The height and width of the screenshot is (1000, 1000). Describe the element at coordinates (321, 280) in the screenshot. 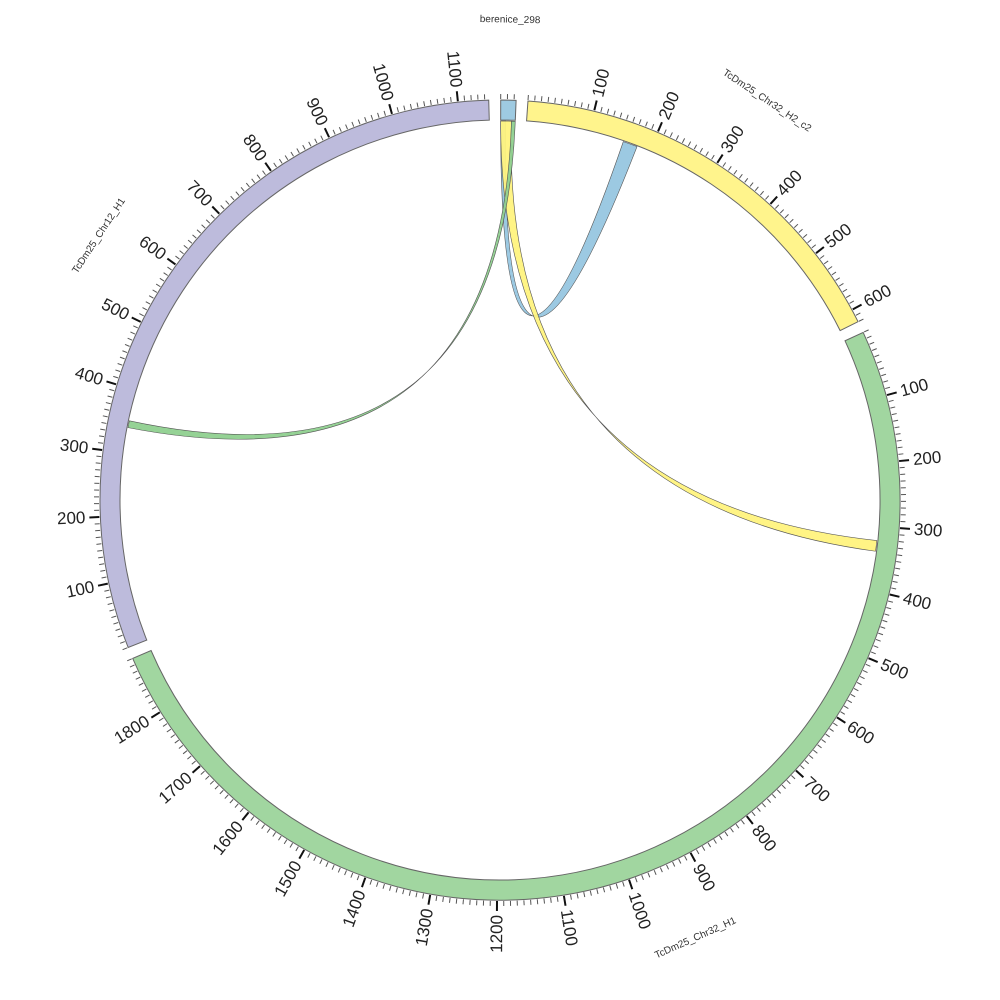

I see `link-berenice_298-TcDm25_Chr12_H1` at that location.